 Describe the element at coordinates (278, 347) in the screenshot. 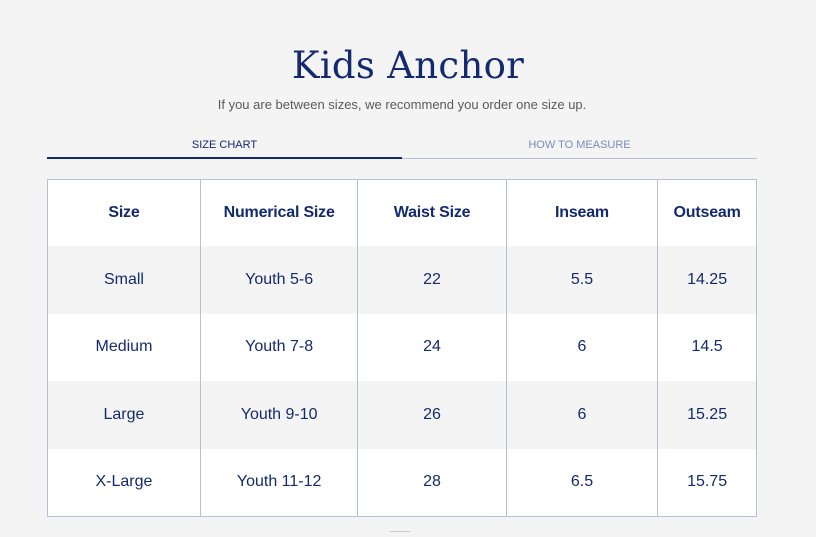

I see `cell-numerical-size: Youth 7-8` at that location.